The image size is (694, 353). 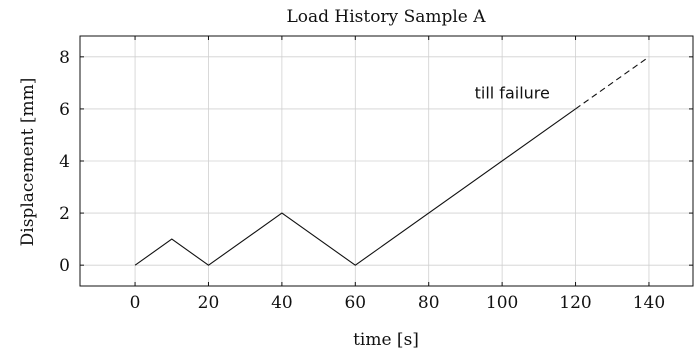 What do you see at coordinates (355, 303) in the screenshot?
I see `x-tick-label: 60` at bounding box center [355, 303].